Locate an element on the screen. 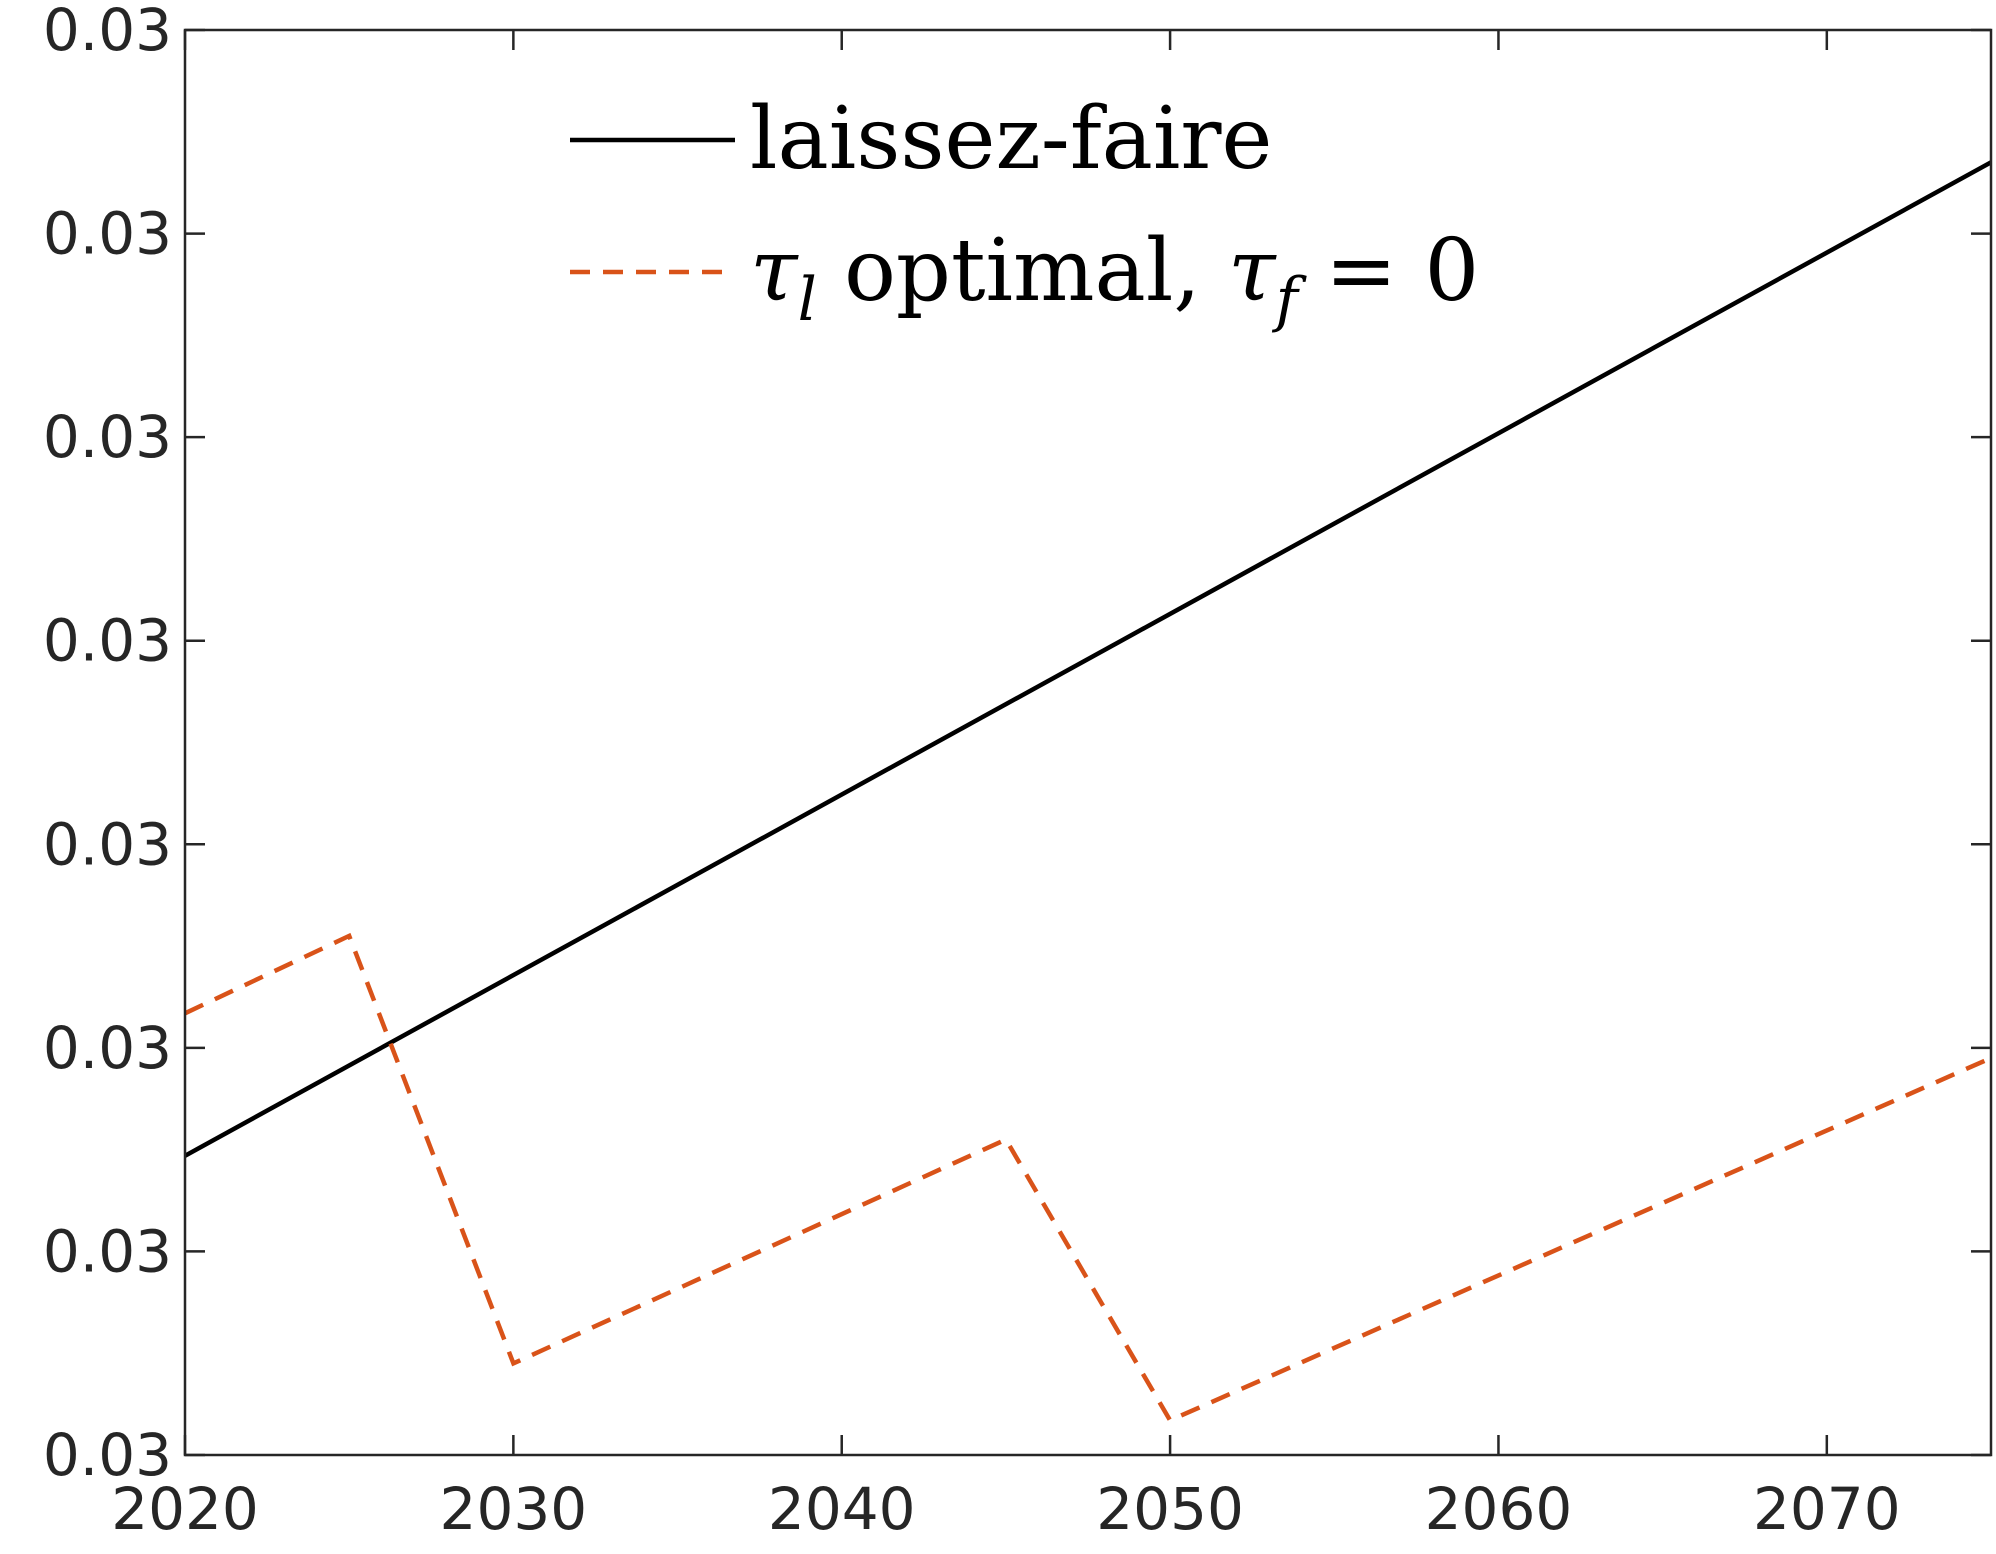 The width and height of the screenshot is (1996, 1554). x-tick-label-1: 2030 is located at coordinates (514, 1509).